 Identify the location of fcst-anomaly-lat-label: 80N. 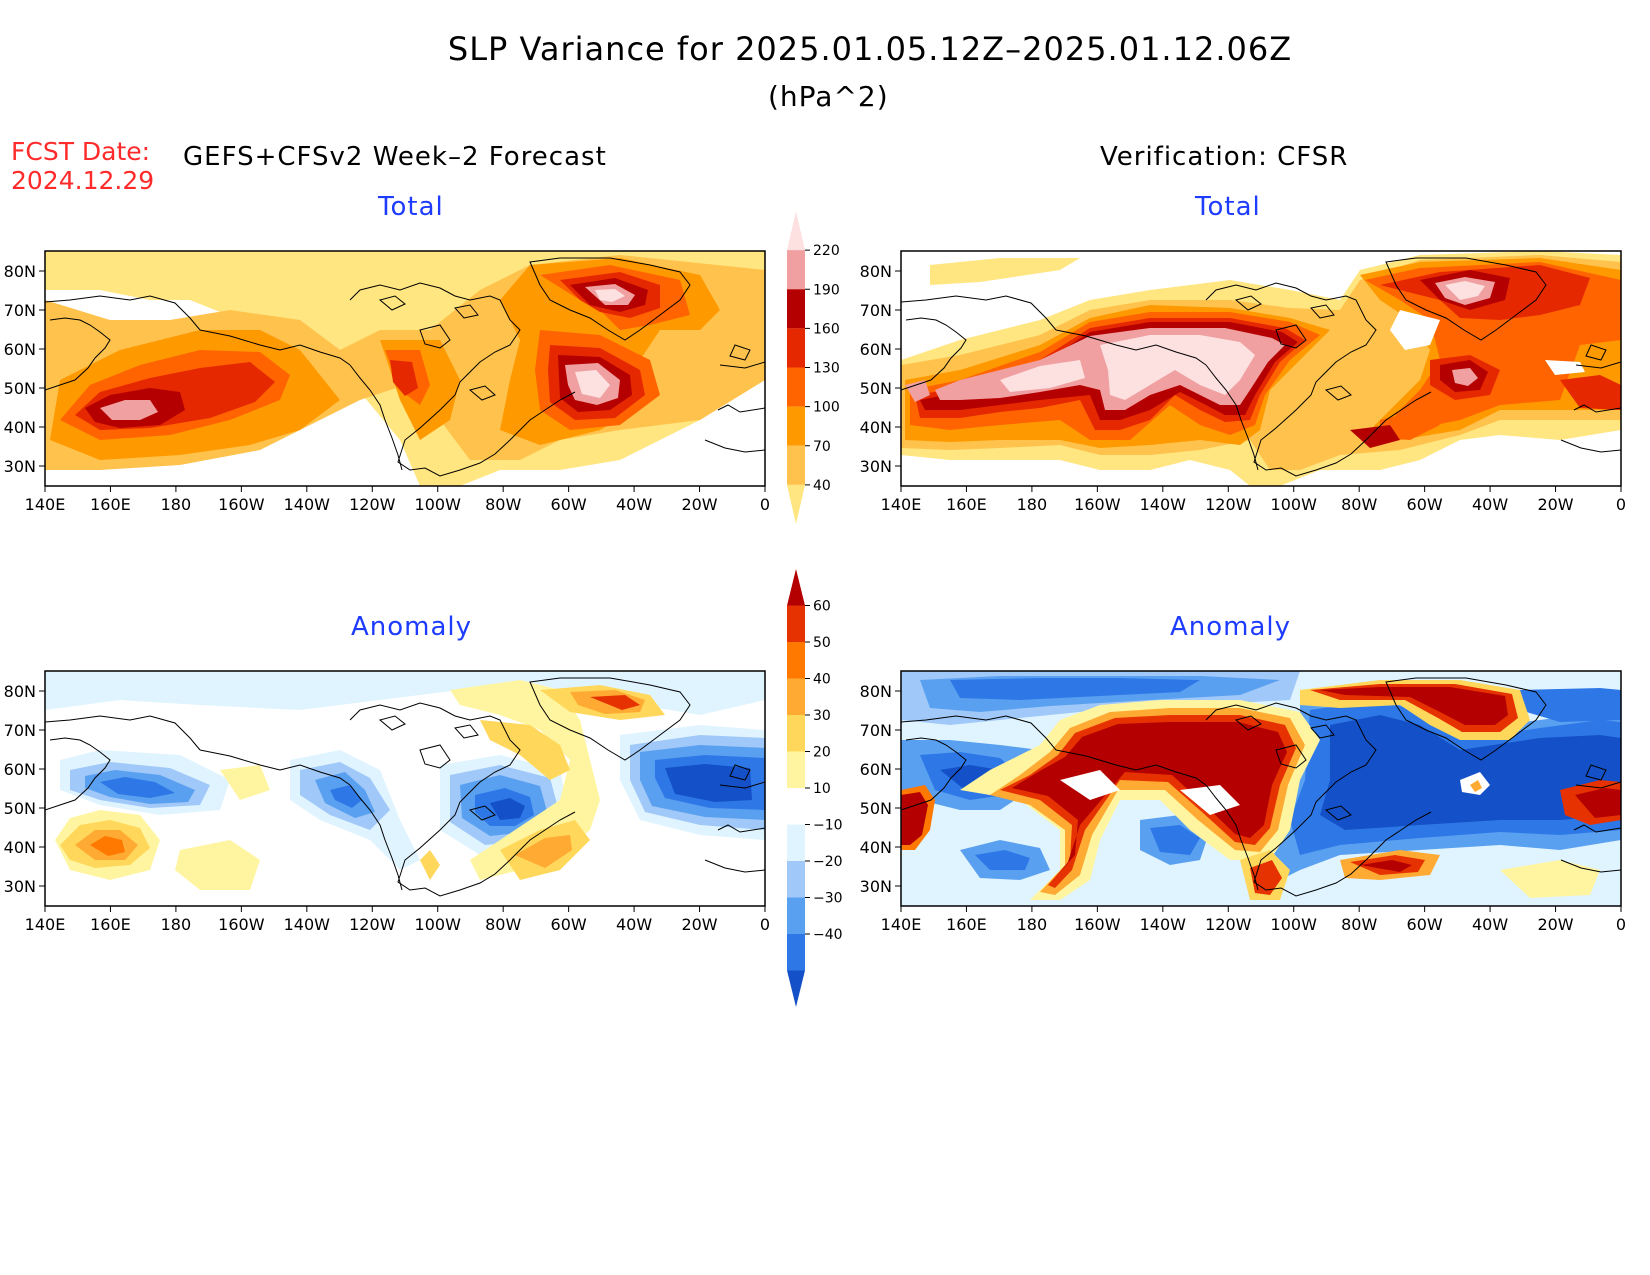
(20, 691).